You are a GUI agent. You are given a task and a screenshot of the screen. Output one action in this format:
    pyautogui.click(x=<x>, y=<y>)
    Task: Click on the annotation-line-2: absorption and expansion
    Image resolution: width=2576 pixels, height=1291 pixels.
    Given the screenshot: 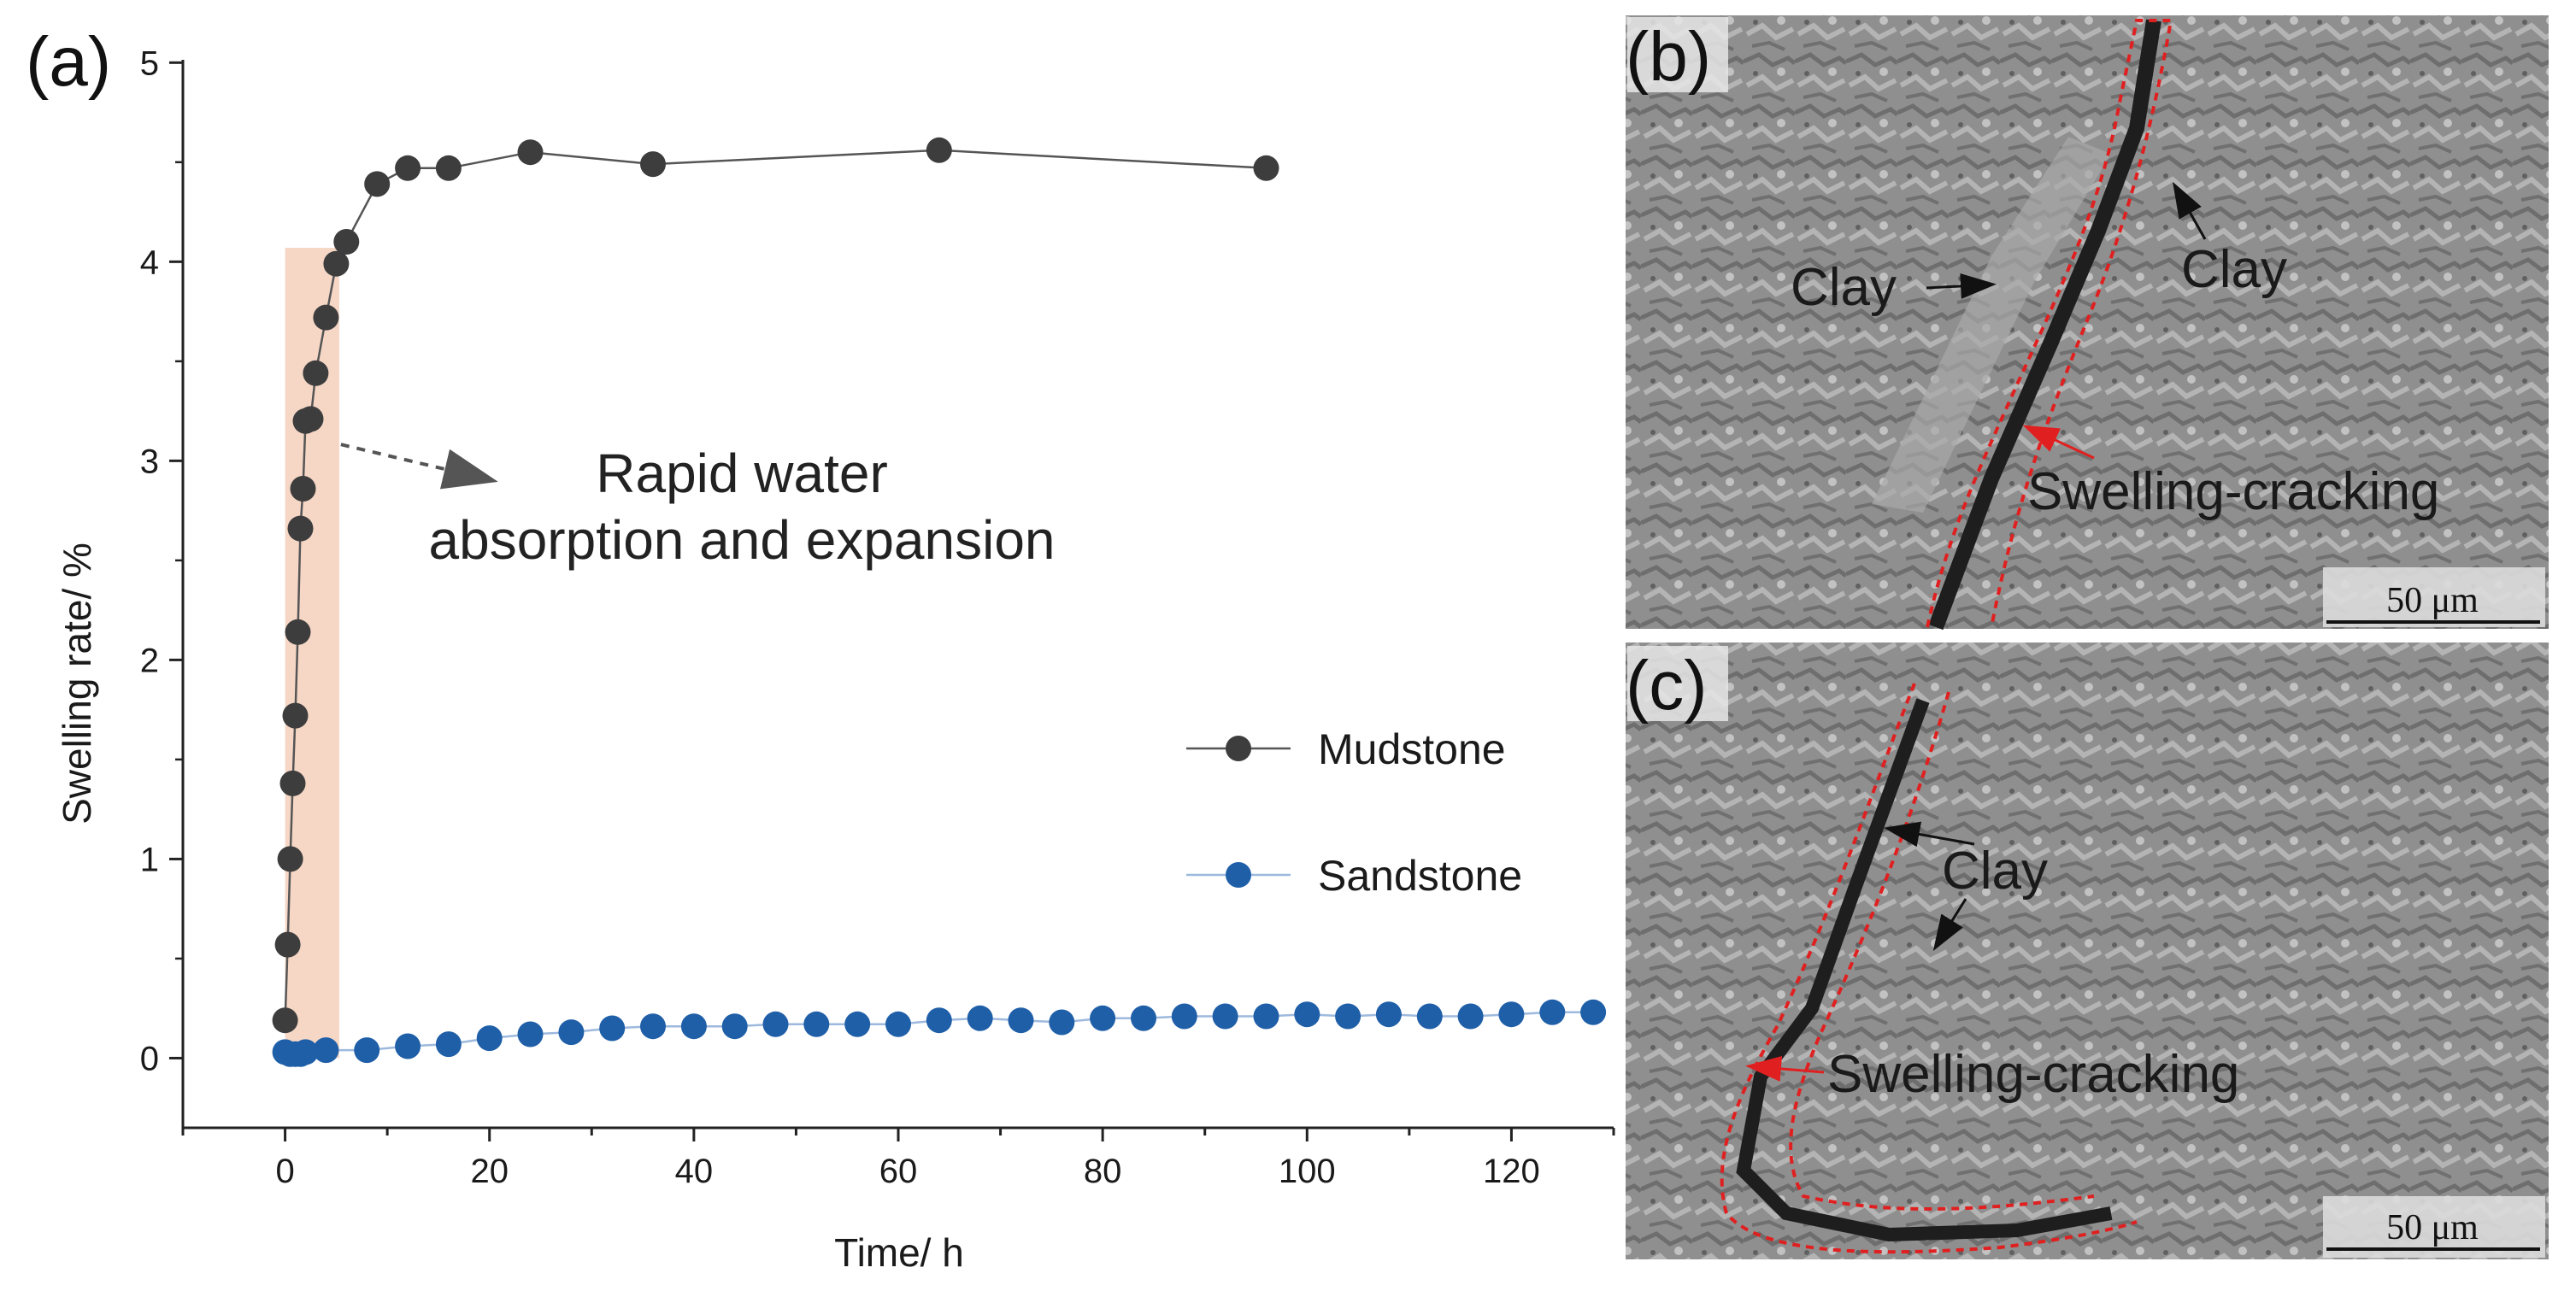 What is the action you would take?
    pyautogui.click(x=742, y=540)
    